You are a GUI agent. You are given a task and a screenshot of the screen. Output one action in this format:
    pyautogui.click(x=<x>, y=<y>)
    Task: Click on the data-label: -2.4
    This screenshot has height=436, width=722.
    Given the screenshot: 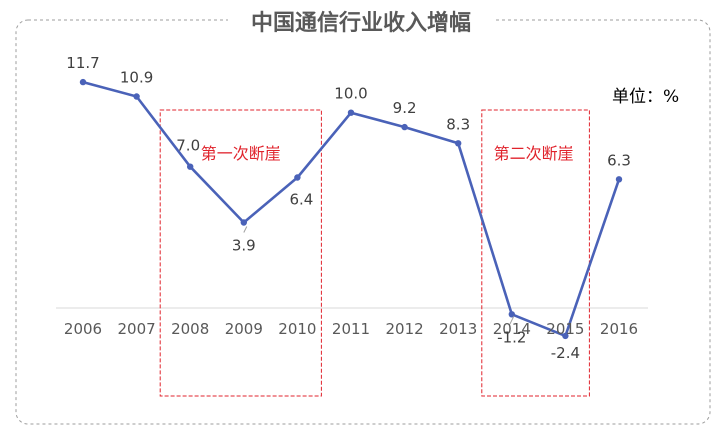 What is the action you would take?
    pyautogui.click(x=565, y=353)
    